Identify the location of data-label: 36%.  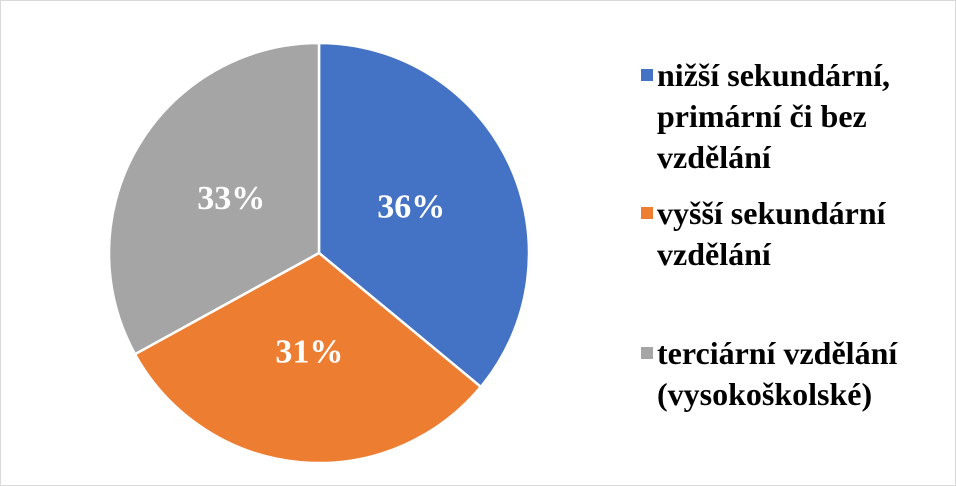
(411, 206).